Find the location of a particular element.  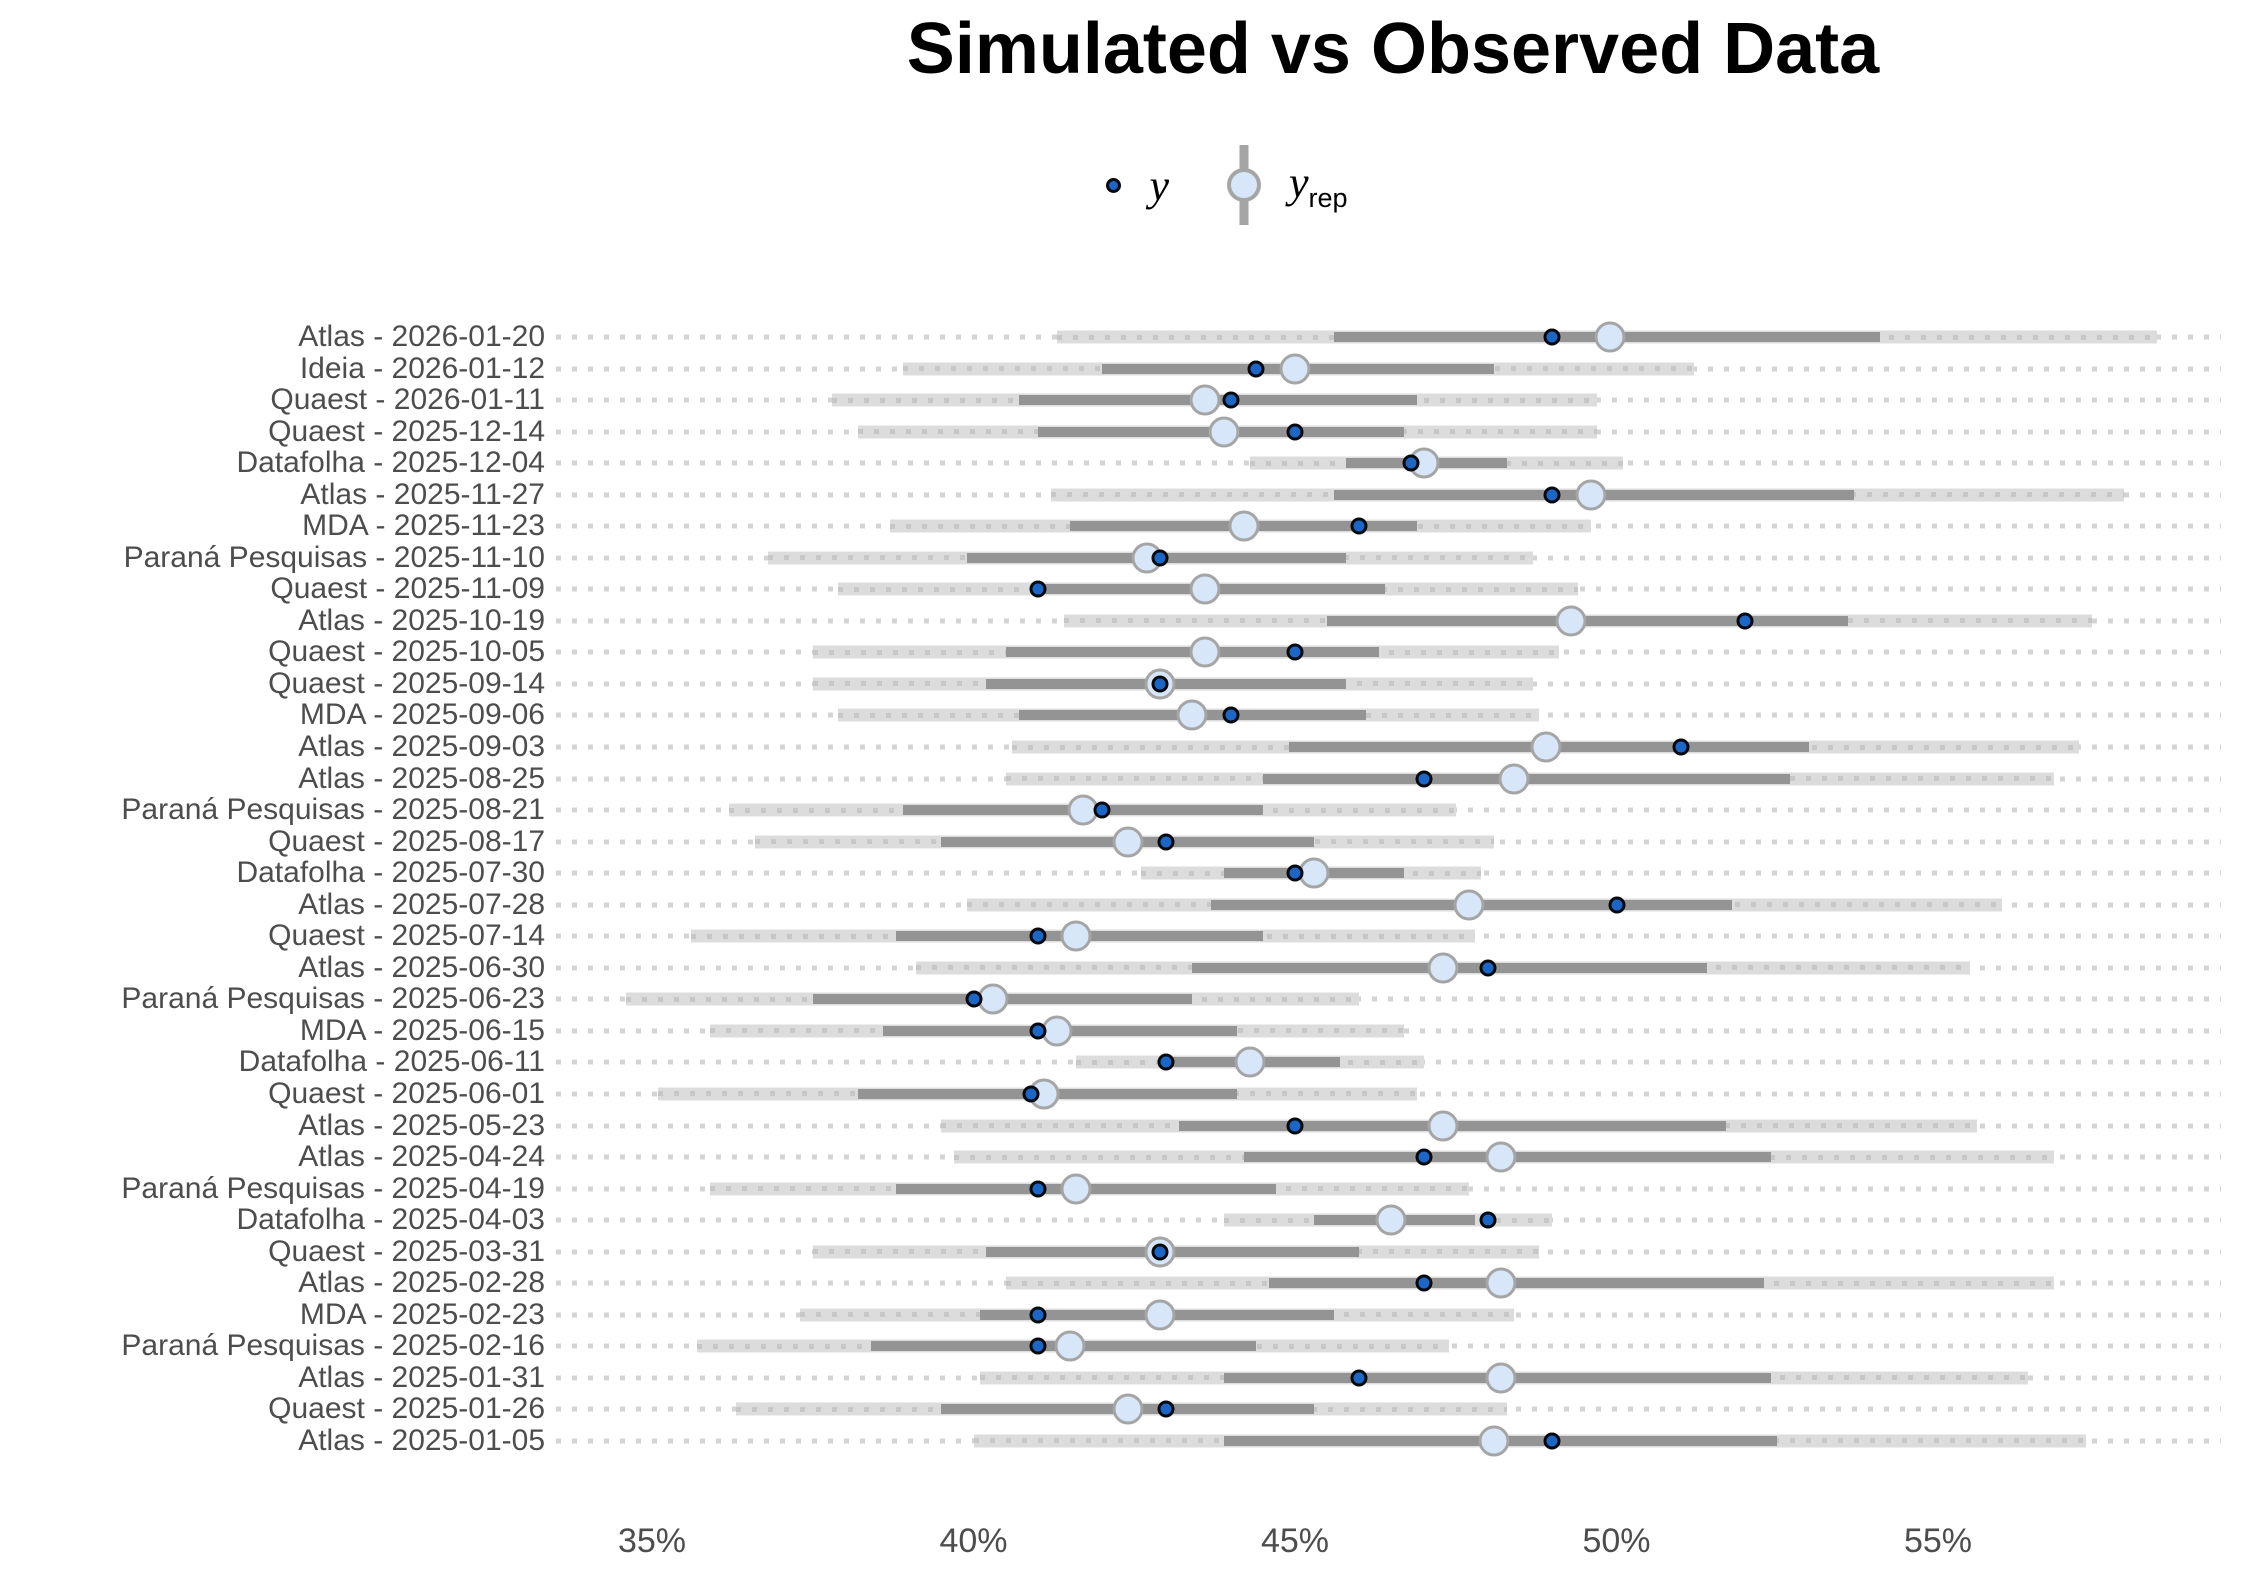

x-tick-label: 40% is located at coordinates (973, 1541).